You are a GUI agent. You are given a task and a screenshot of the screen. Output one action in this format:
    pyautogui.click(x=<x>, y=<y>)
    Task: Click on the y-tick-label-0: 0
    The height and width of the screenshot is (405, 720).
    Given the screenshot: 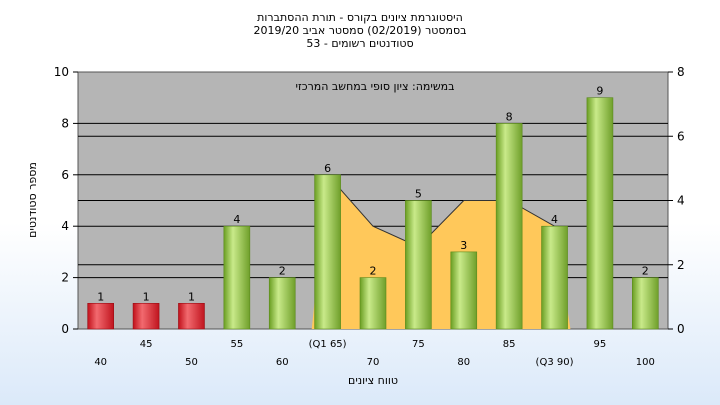 What is the action you would take?
    pyautogui.click(x=65, y=329)
    